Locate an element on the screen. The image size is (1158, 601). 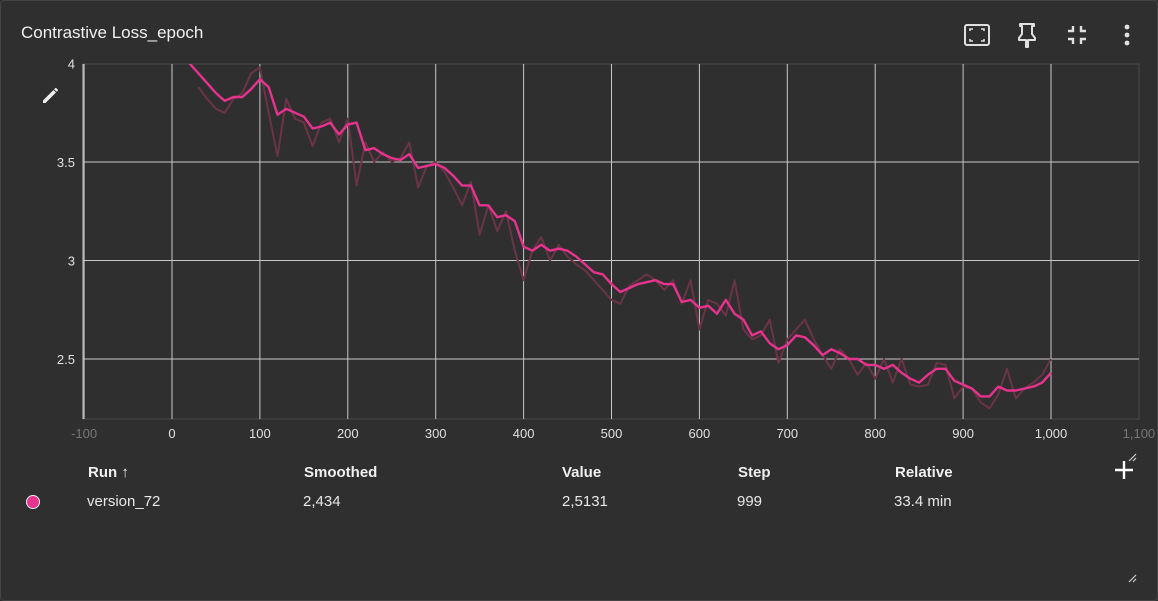
column-header-run: Run ↑ is located at coordinates (108, 472).